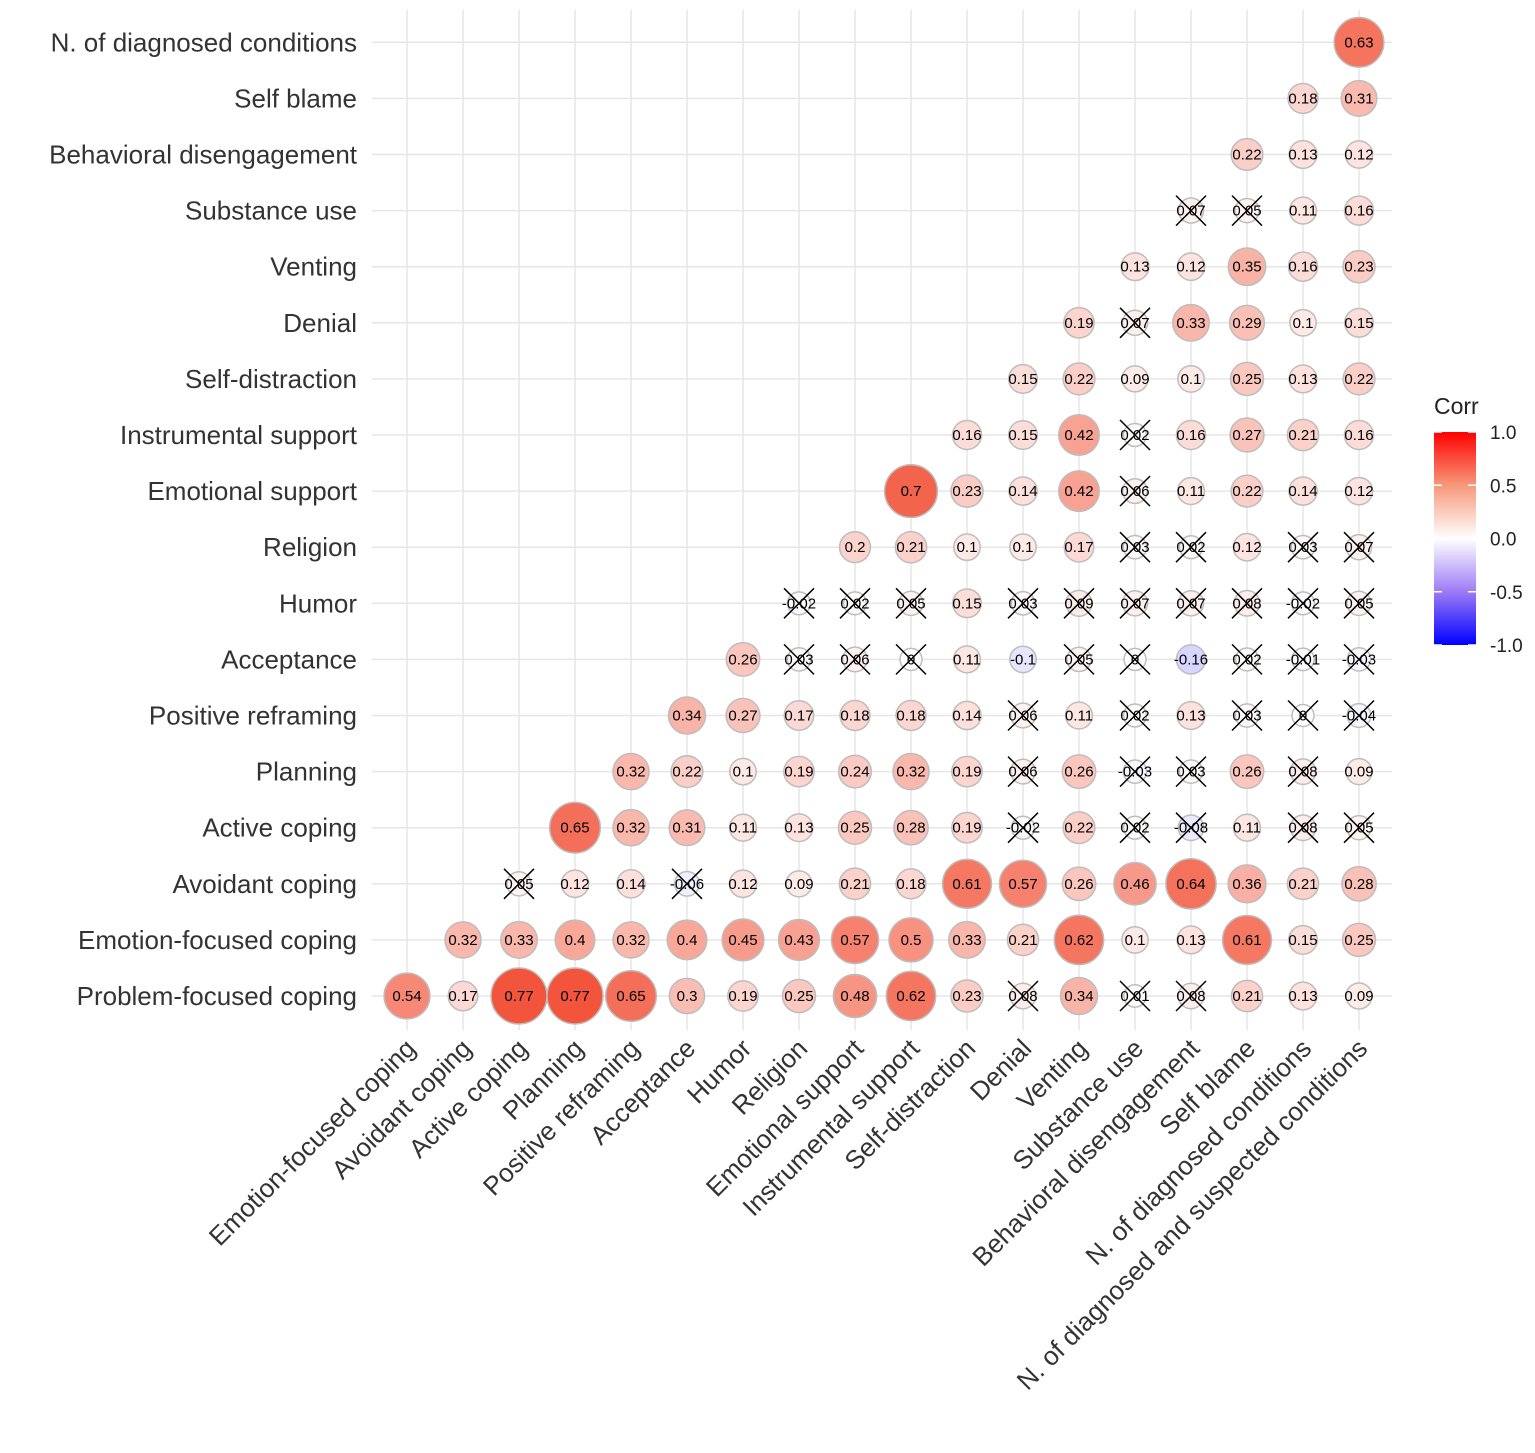 The height and width of the screenshot is (1453, 1535). Describe the element at coordinates (1078, 996) in the screenshot. I see `corr-value-label: 0.34` at that location.